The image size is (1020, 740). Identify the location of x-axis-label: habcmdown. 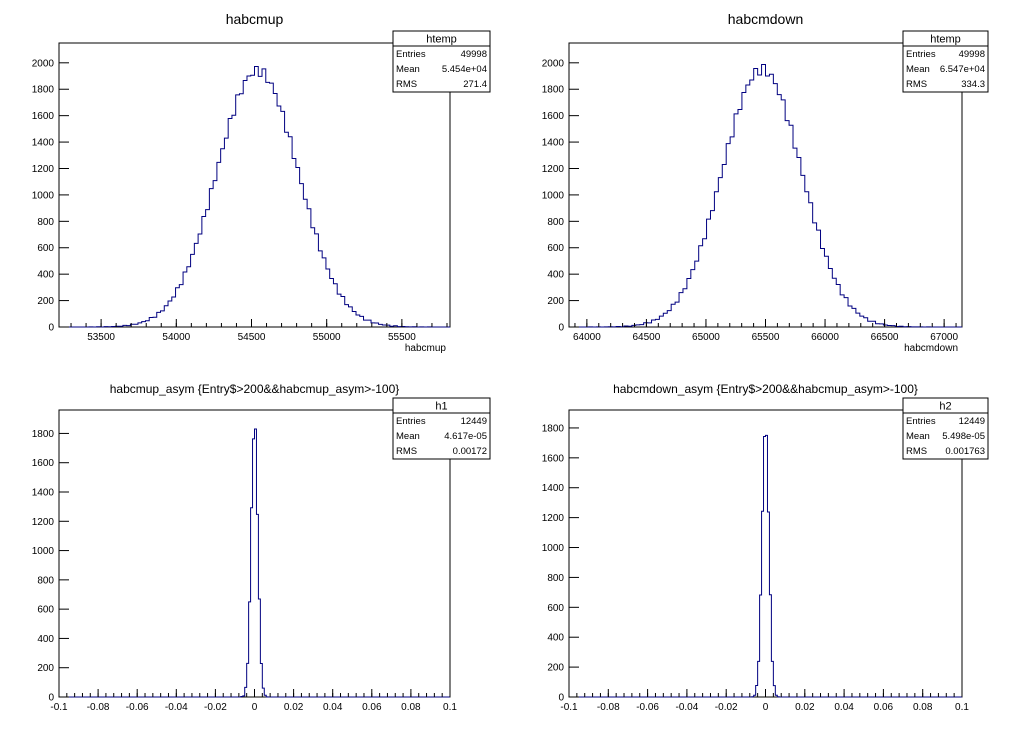
(931, 348).